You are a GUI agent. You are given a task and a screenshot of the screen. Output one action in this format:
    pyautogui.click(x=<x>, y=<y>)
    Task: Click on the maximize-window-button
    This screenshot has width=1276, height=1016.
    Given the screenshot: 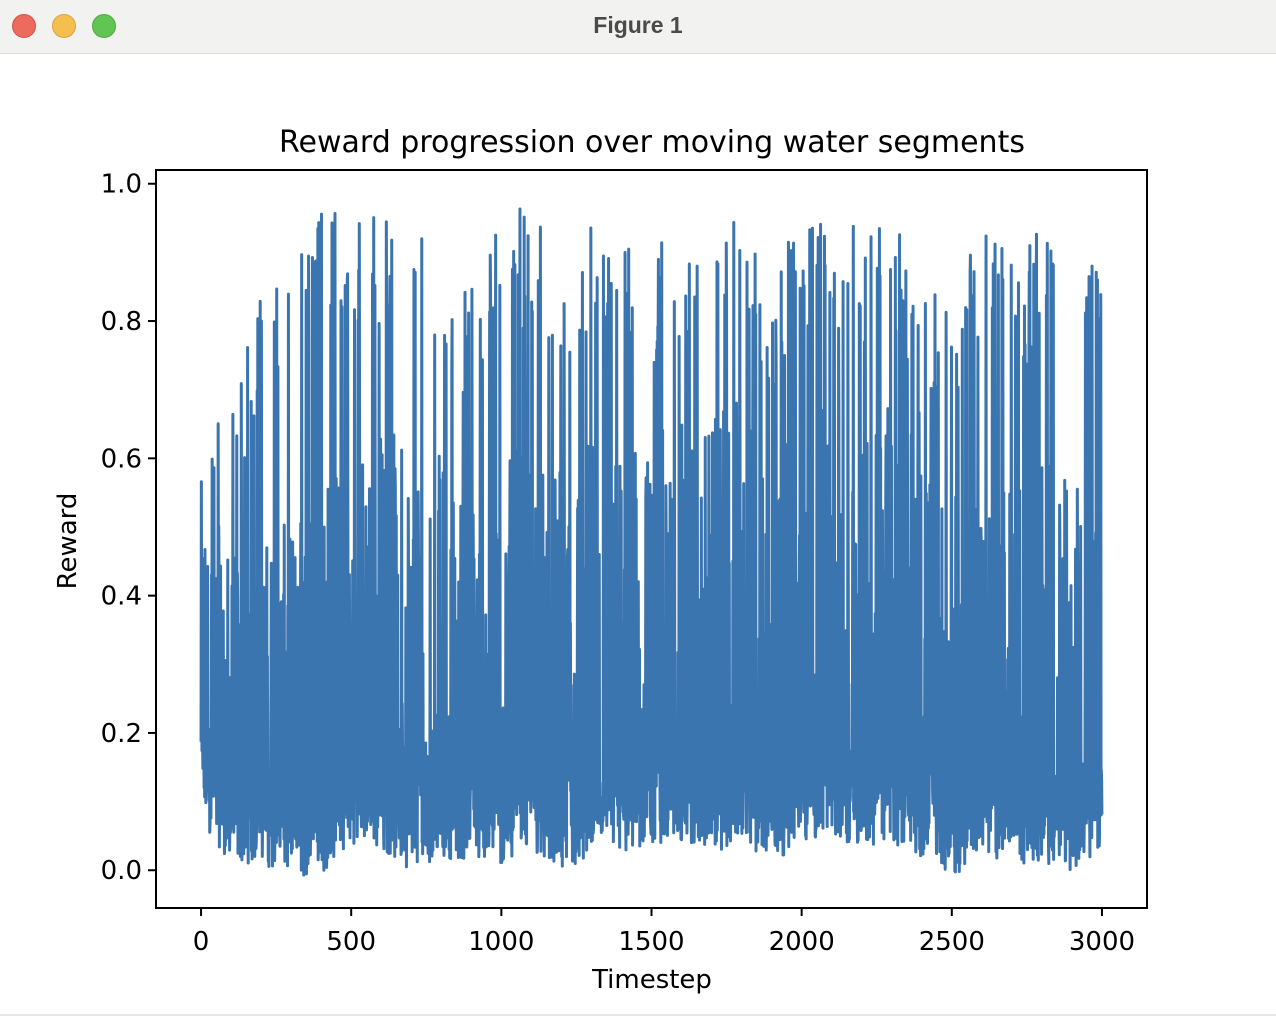 What is the action you would take?
    pyautogui.click(x=104, y=26)
    